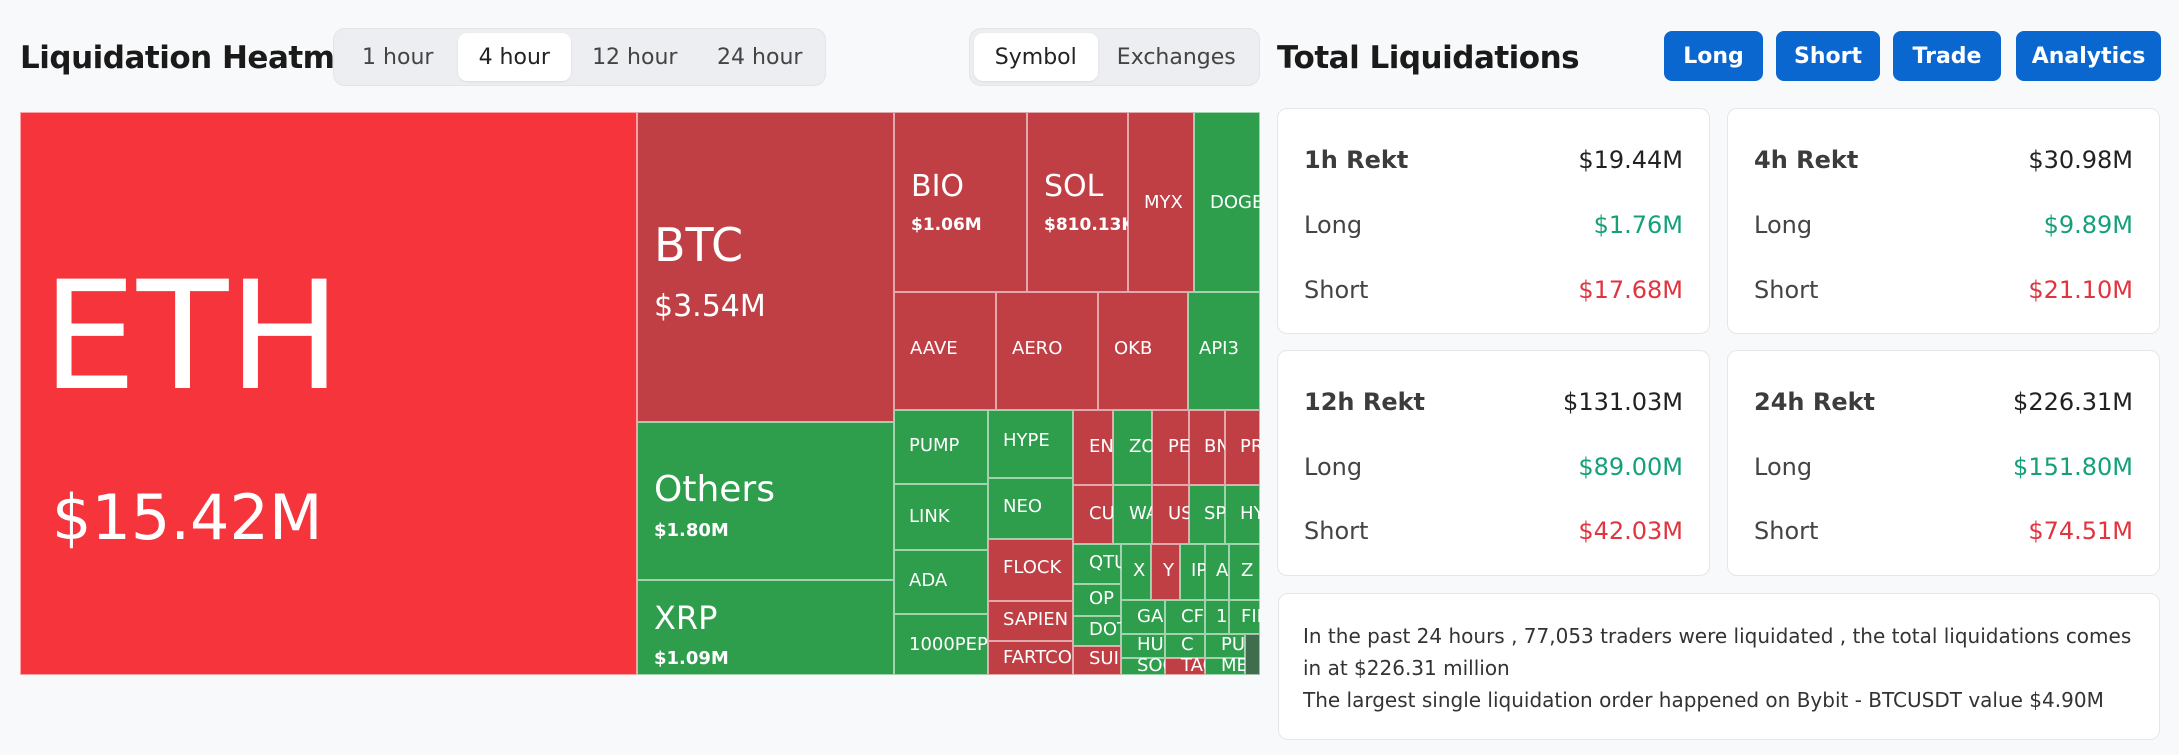 The height and width of the screenshot is (755, 2179). Describe the element at coordinates (765, 267) in the screenshot. I see `heatmap-tile-btc: BTC $3.54M` at that location.